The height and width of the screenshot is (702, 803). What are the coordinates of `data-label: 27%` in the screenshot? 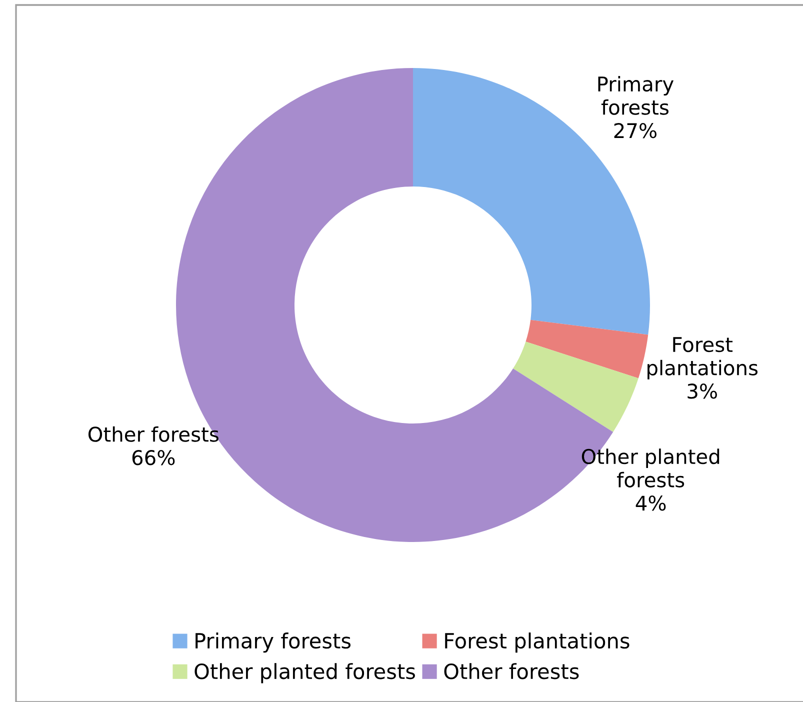 It's located at (635, 130).